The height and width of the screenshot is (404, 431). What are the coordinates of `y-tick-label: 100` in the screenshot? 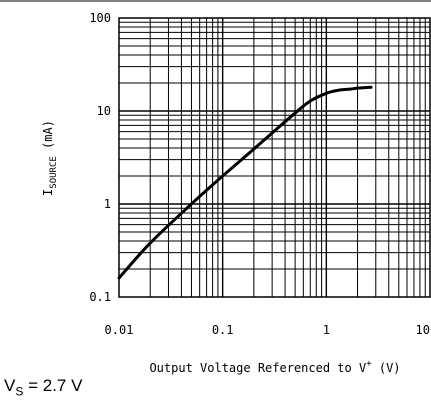 It's located at (100, 18).